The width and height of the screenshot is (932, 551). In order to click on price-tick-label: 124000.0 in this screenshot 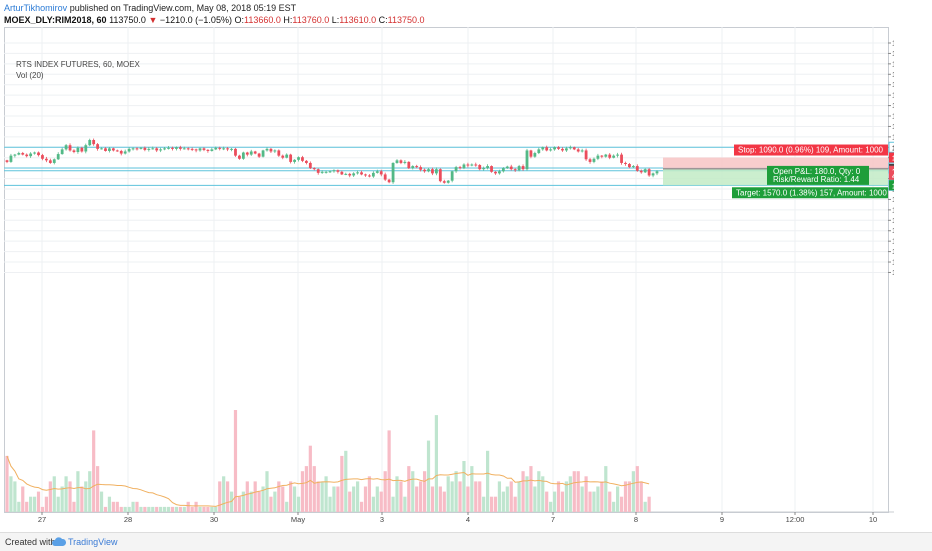, I will do `click(893, 63)`.